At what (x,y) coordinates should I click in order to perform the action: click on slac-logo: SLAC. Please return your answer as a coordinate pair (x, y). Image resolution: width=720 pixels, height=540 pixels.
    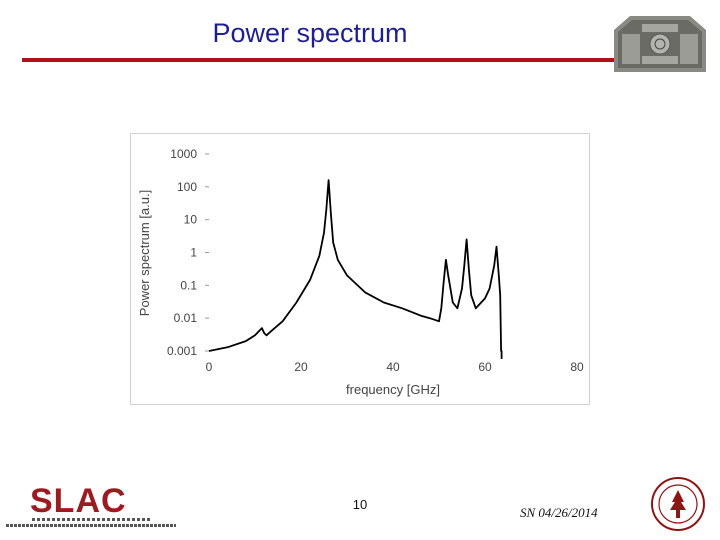
    Looking at the image, I should click on (91, 506).